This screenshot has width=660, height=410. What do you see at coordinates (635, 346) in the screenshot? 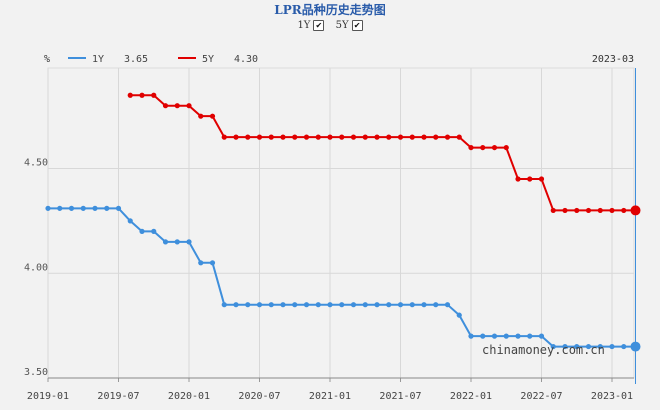
I see `current-point-1y` at bounding box center [635, 346].